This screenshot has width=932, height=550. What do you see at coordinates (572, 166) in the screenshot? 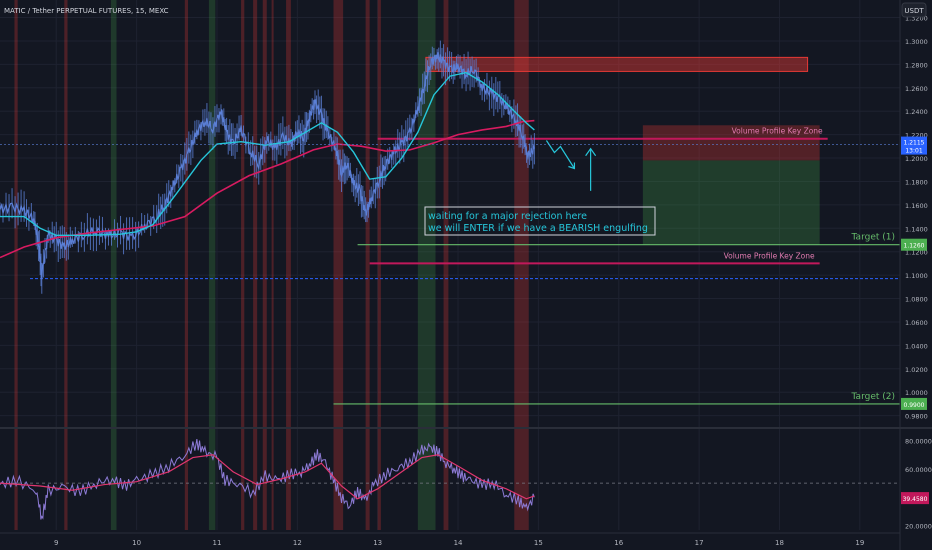
I see `projection-down-arrowhead` at bounding box center [572, 166].